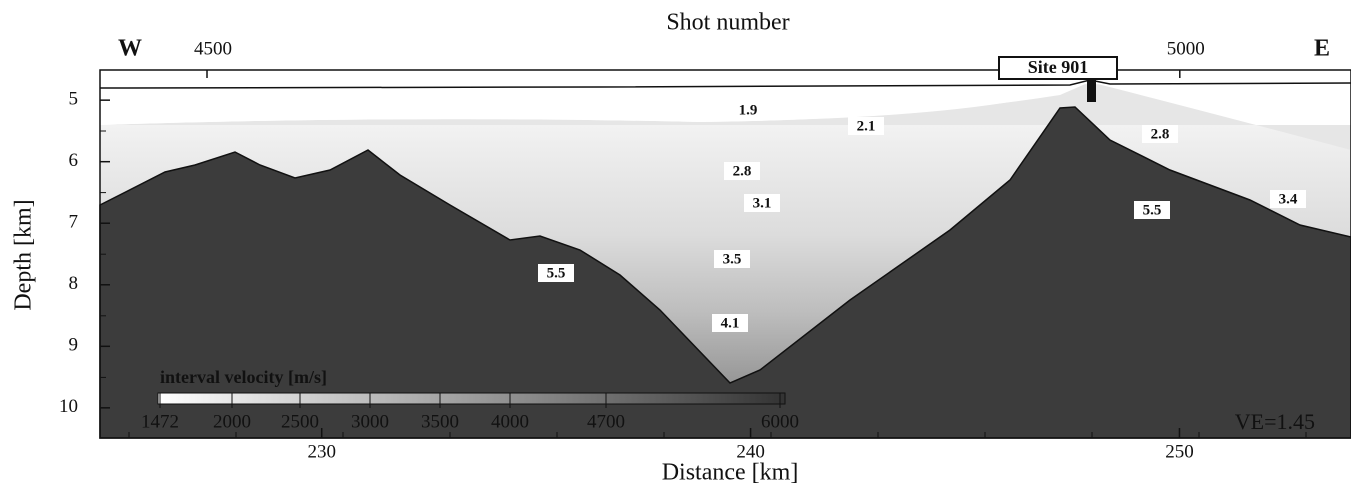 This screenshot has height=492, width=1351. I want to click on site-marker, so click(1091, 90).